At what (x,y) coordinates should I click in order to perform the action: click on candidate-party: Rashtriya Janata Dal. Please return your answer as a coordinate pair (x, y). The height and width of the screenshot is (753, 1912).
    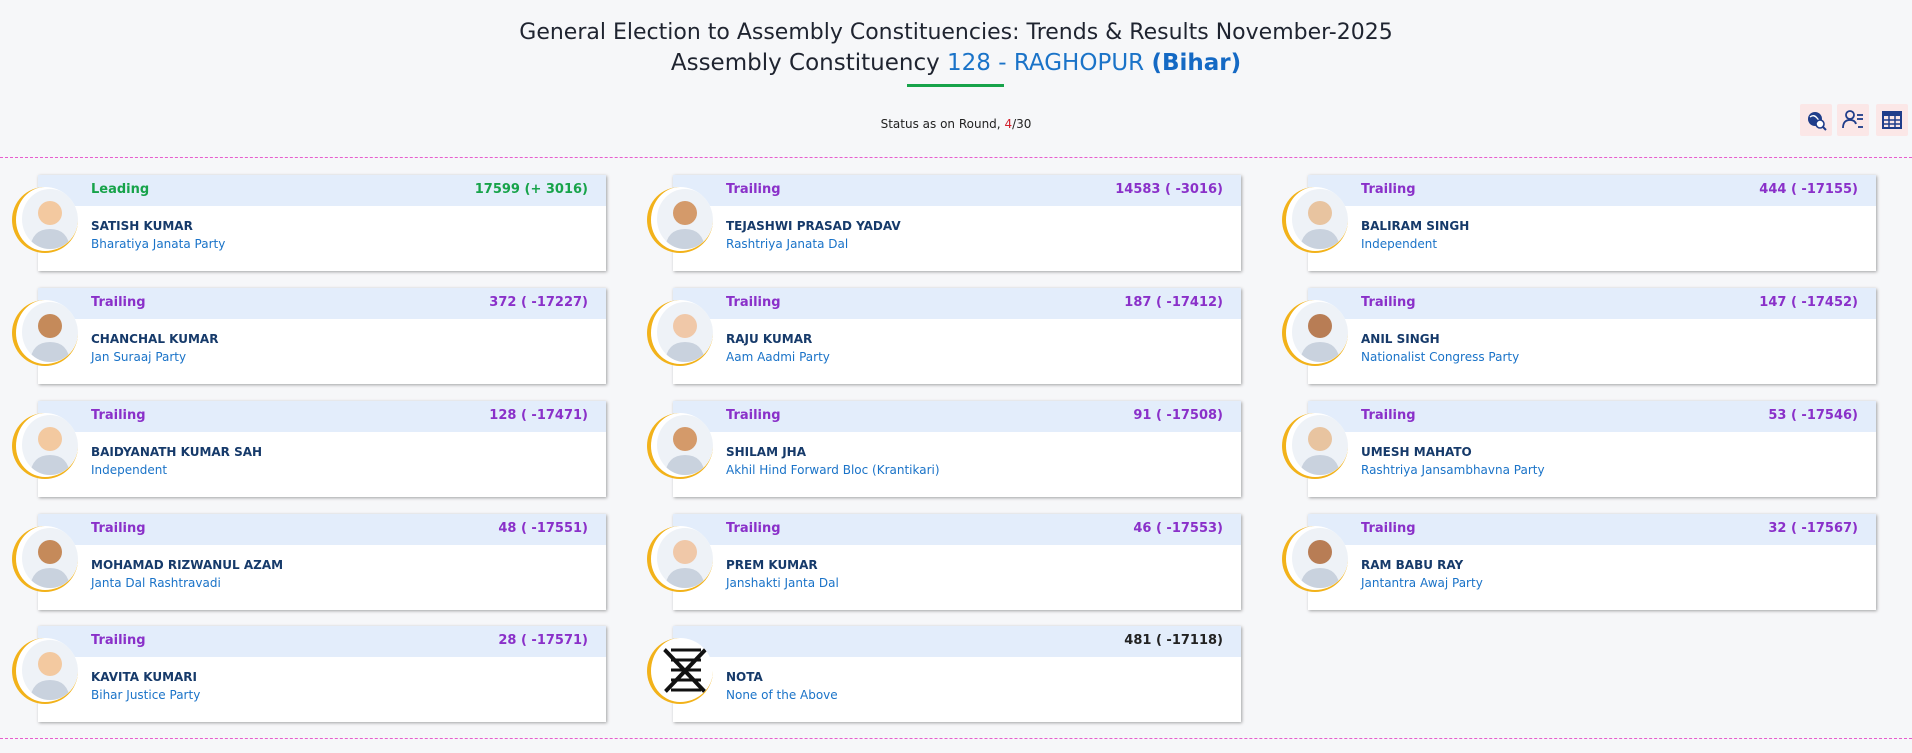
    Looking at the image, I should click on (787, 244).